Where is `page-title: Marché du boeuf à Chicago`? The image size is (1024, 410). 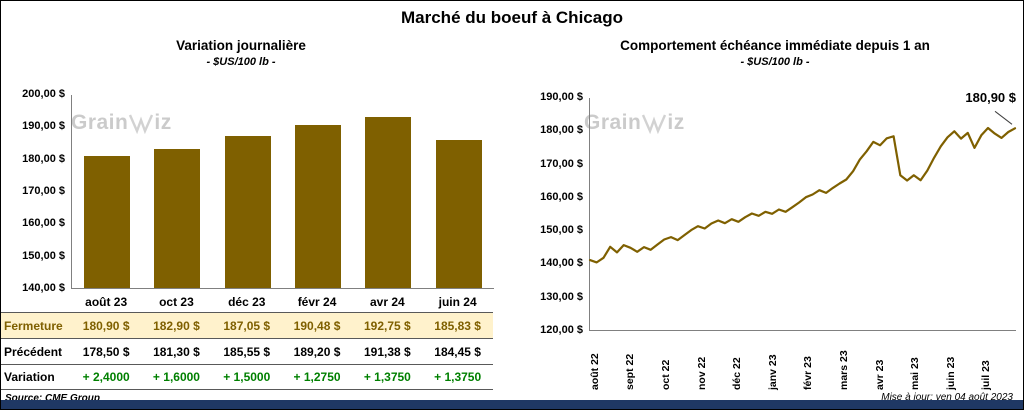 page-title: Marché du boeuf à Chicago is located at coordinates (512, 17).